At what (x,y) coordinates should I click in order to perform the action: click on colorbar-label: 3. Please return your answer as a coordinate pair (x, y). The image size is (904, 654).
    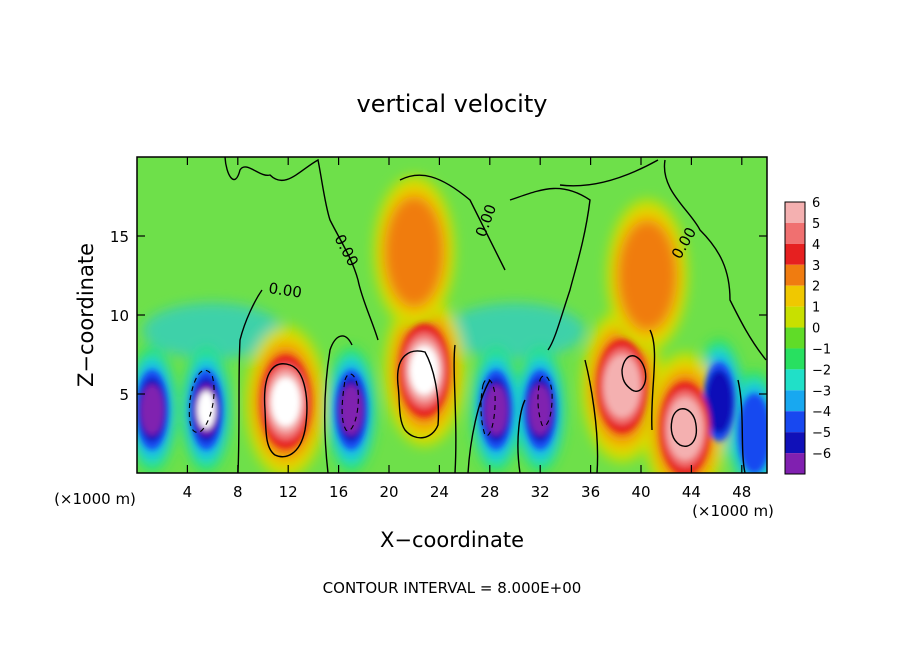
    Looking at the image, I should click on (816, 266).